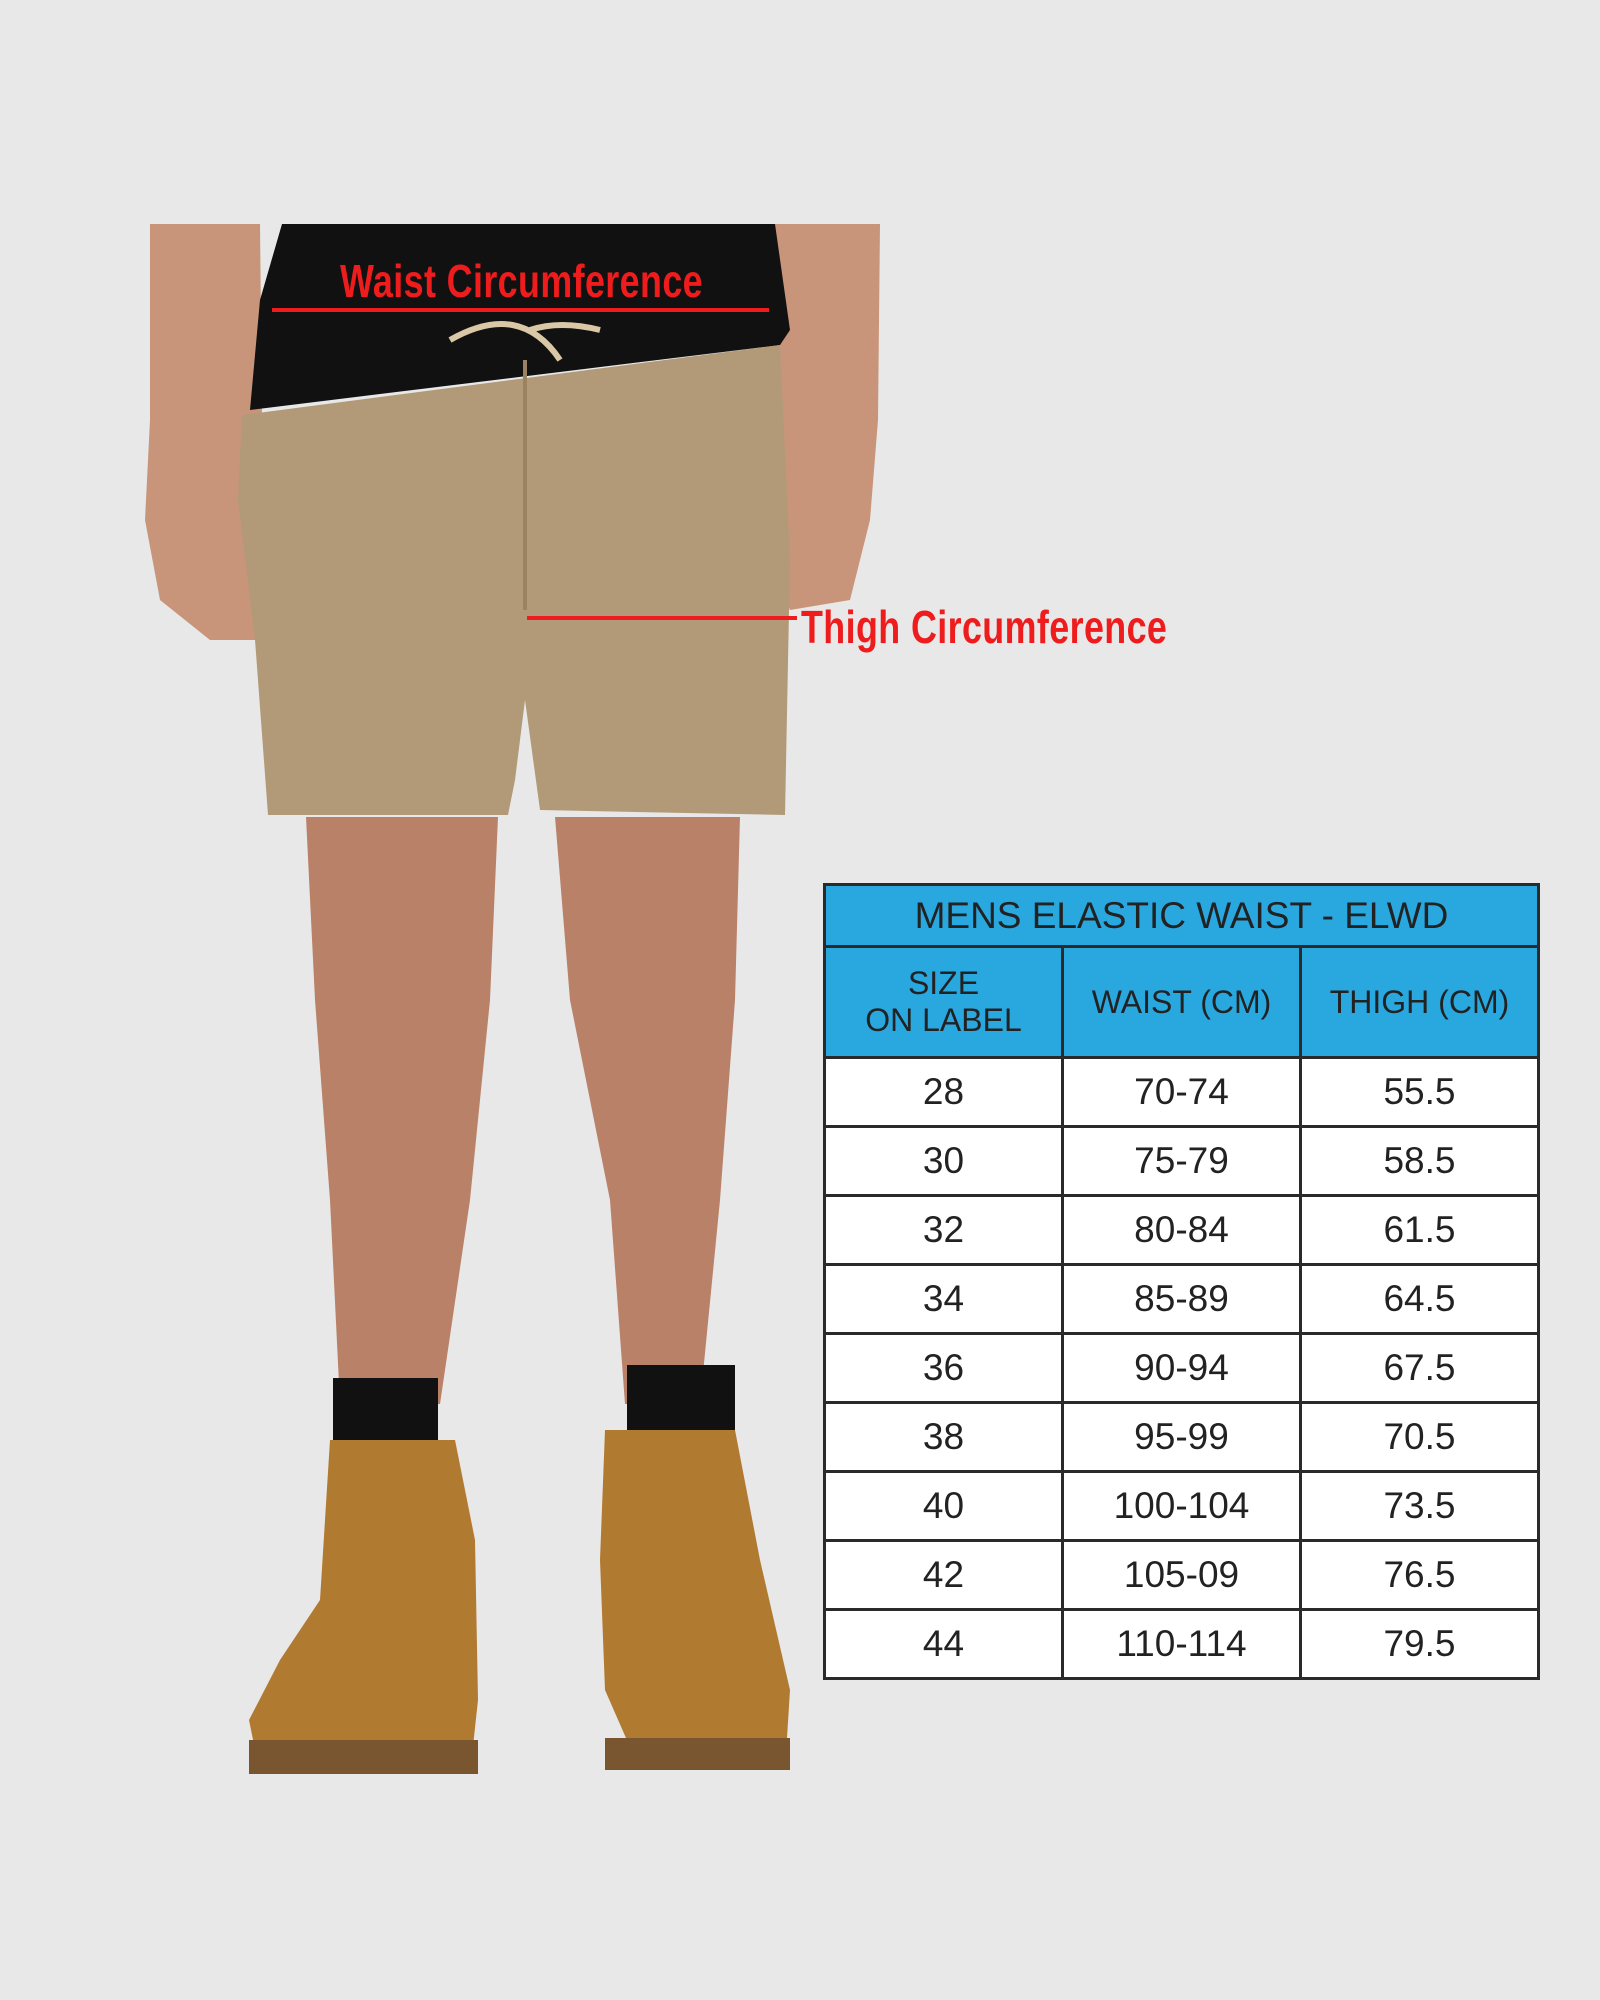 This screenshot has width=1600, height=2000. I want to click on khaki-shorts, so click(514, 580).